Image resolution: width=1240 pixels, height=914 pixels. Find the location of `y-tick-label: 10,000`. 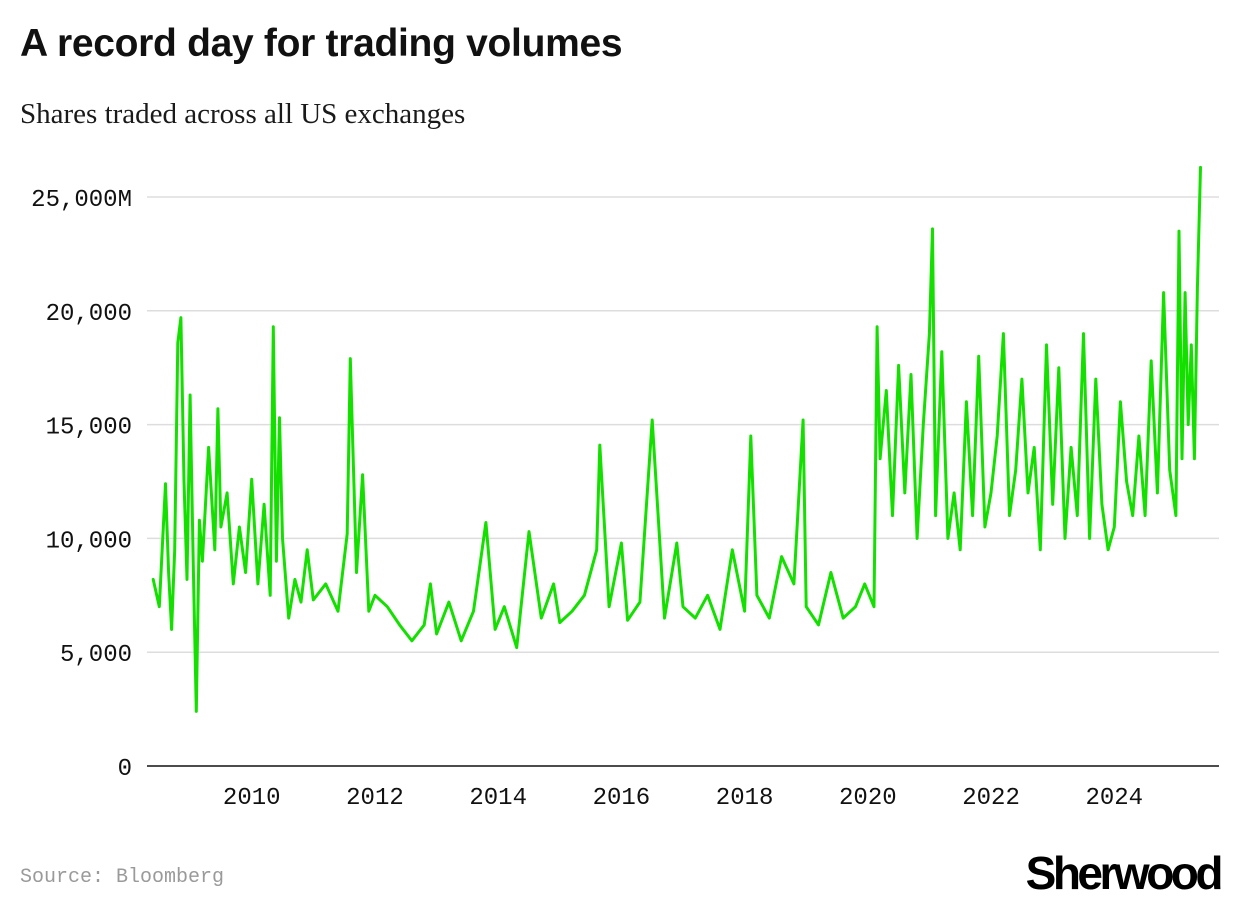

y-tick-label: 10,000 is located at coordinates (89, 541).